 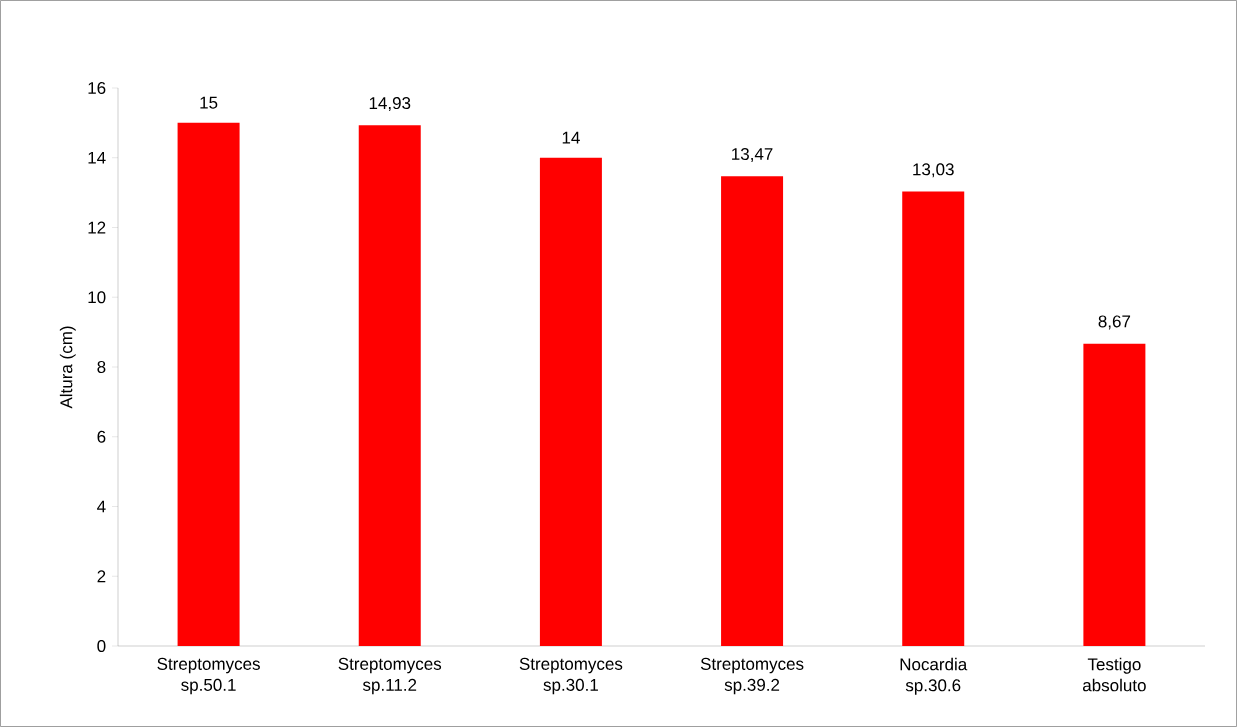 What do you see at coordinates (97, 88) in the screenshot?
I see `y-tick-label: 16` at bounding box center [97, 88].